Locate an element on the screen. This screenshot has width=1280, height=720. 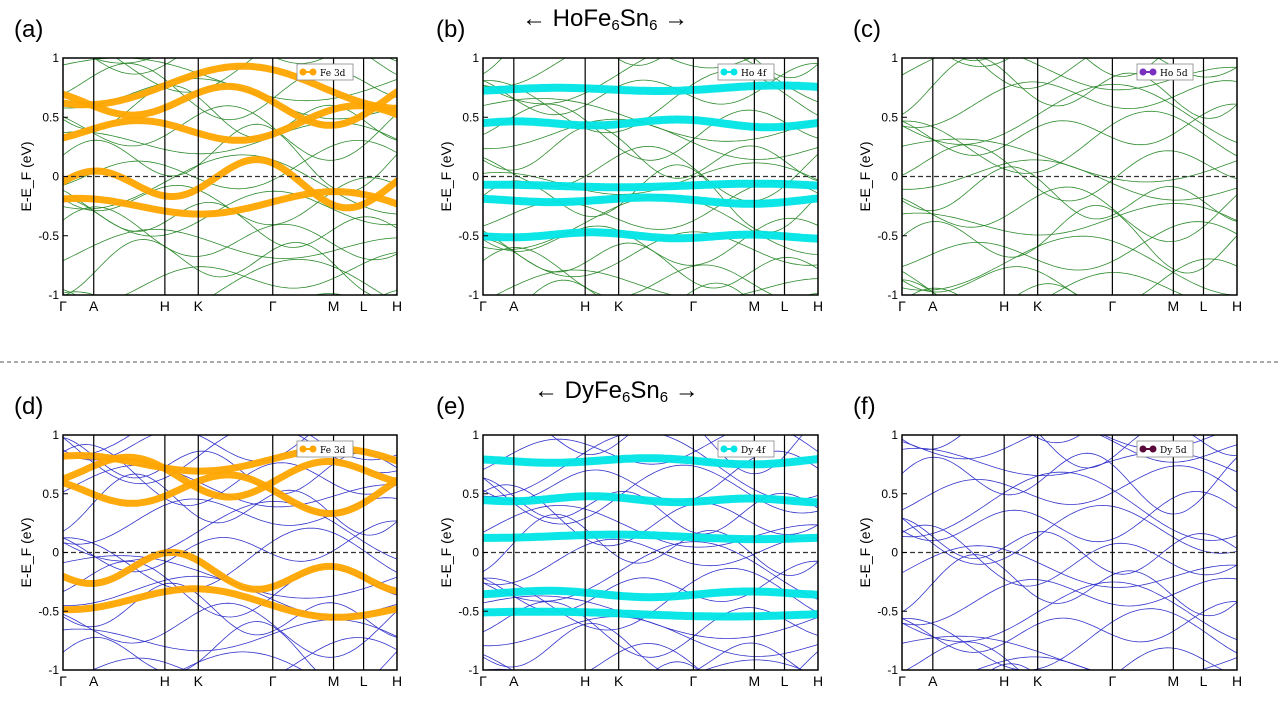
y-tick-label: -1 is located at coordinates (892, 295).